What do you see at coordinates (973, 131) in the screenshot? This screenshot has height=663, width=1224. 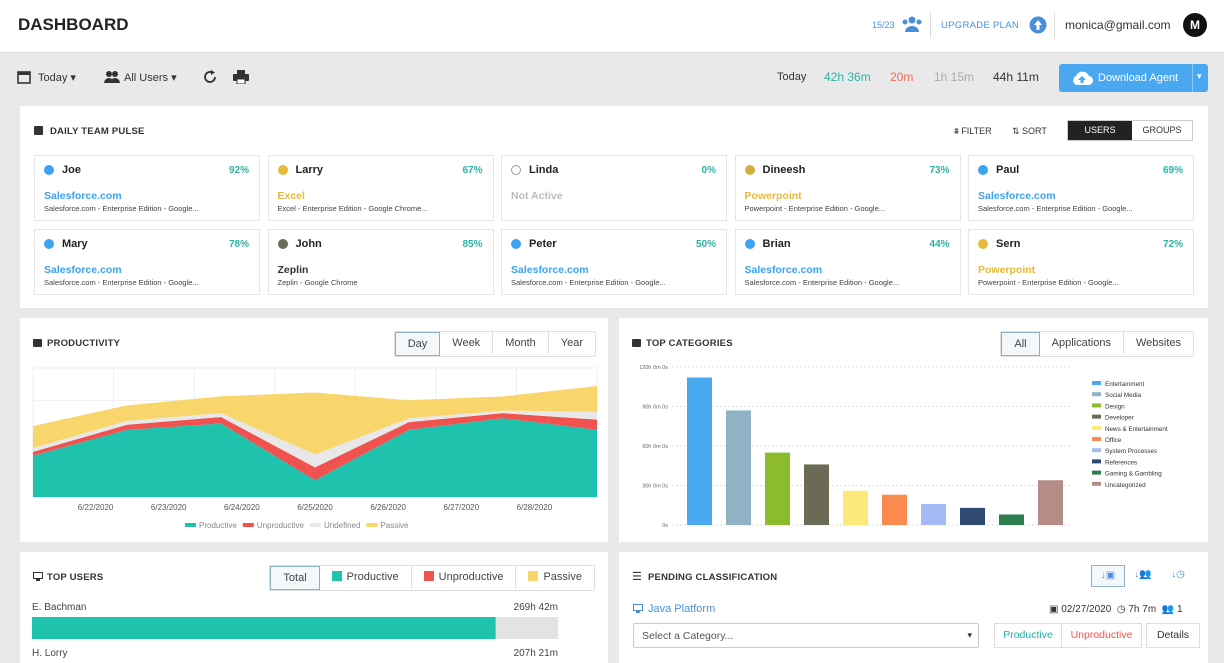 I see `filter: ⩩ FILTER` at bounding box center [973, 131].